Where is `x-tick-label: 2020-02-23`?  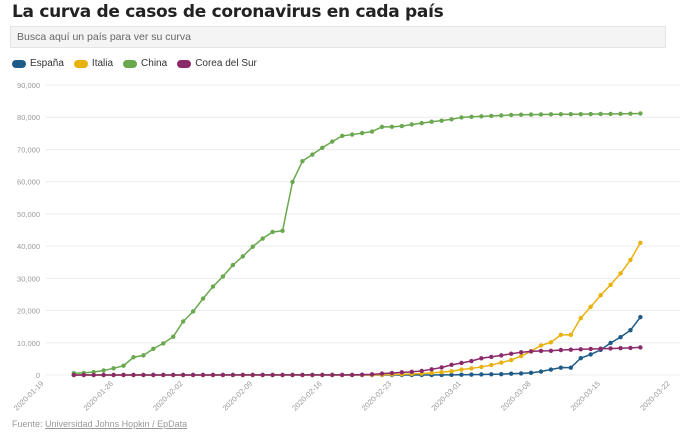
x-tick-label: 2020-02-23 is located at coordinates (376, 395).